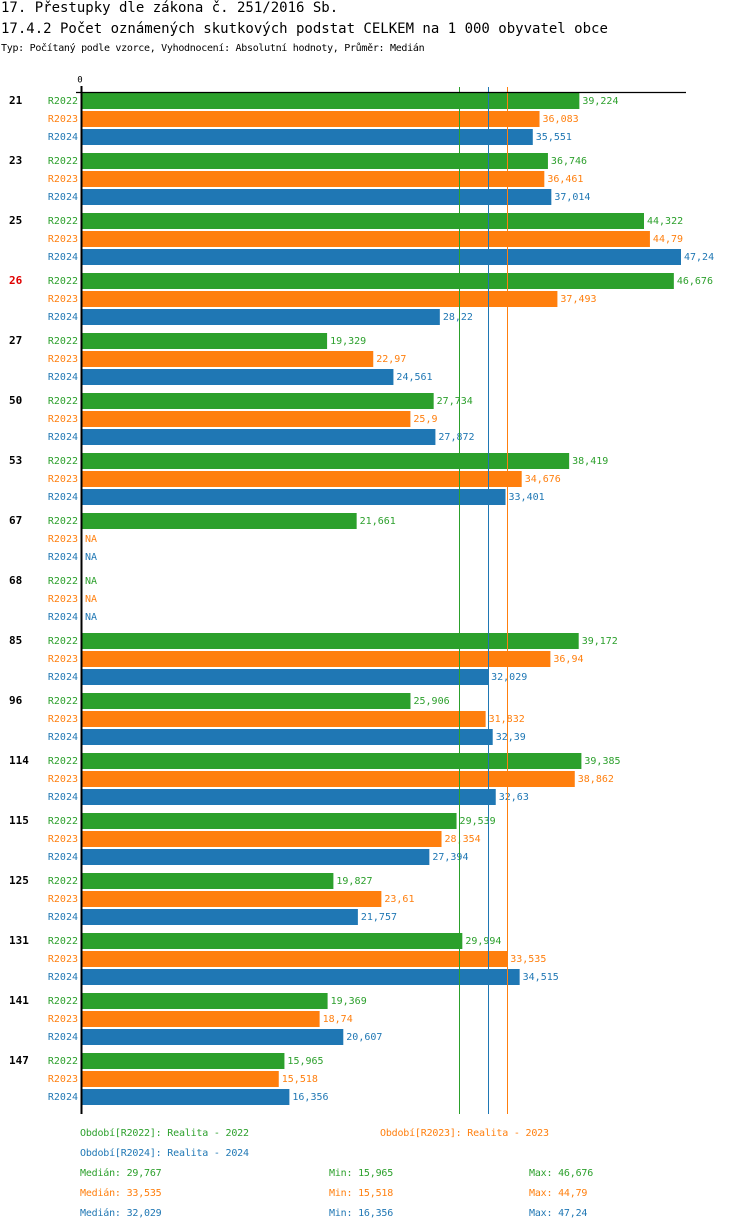 This screenshot has height=1232, width=750. I want to click on data-label: 21,661, so click(378, 521).